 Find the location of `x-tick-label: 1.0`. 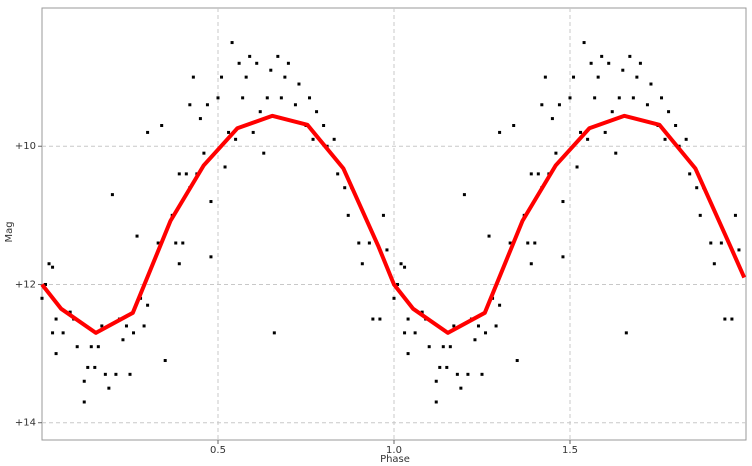

x-tick-label: 1.0 is located at coordinates (394, 450).